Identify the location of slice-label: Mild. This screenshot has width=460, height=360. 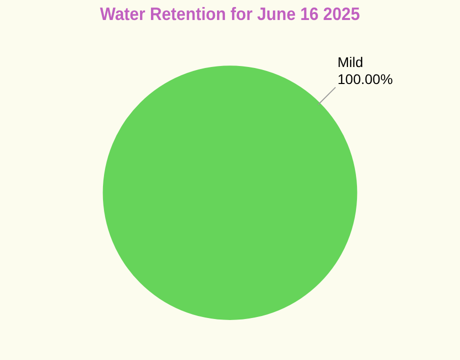
(351, 62).